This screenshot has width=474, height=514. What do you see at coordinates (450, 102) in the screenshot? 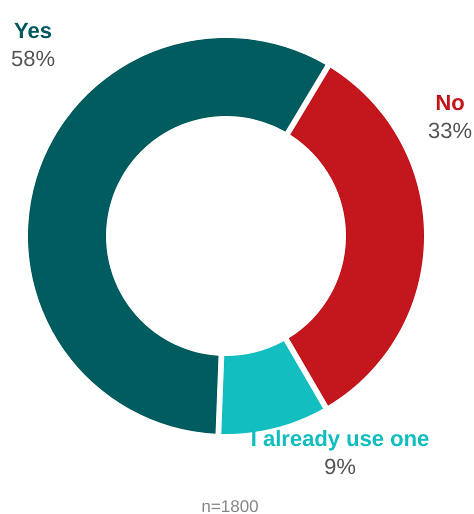
I see `slice-label: No` at bounding box center [450, 102].